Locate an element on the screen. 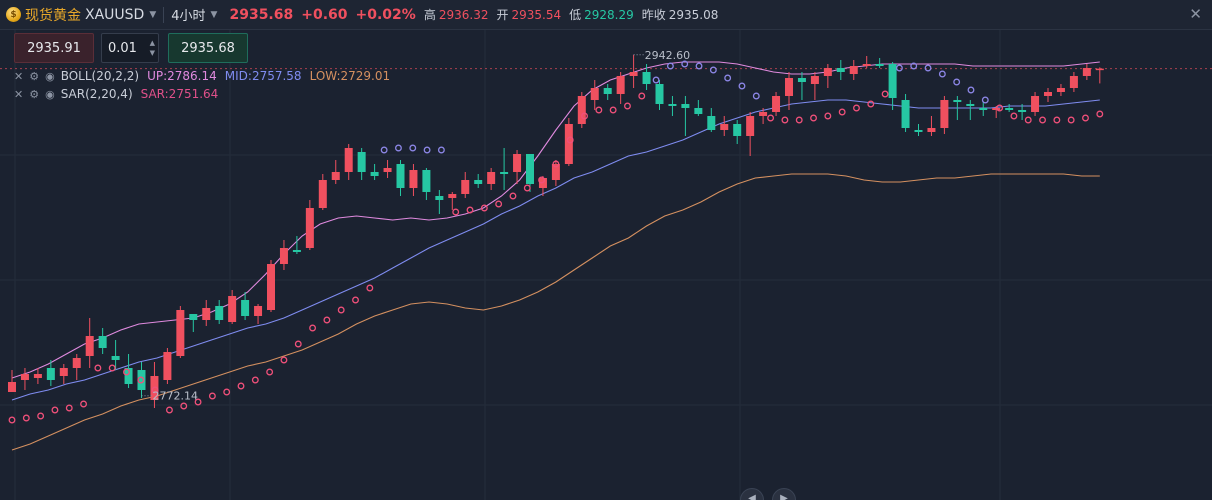 The width and height of the screenshot is (1212, 500). extreme-value-label: 2772.14 is located at coordinates (176, 396).